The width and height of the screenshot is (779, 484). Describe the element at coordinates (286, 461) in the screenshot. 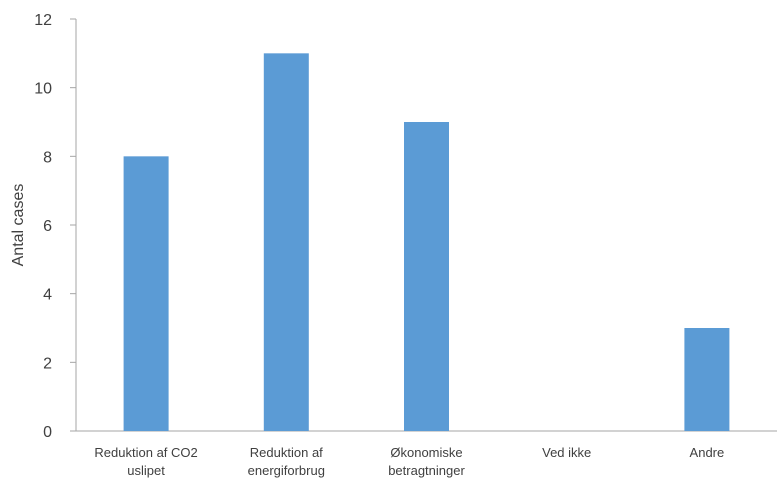

I see `x-tick-label: Reduktion af energiforbrug` at that location.